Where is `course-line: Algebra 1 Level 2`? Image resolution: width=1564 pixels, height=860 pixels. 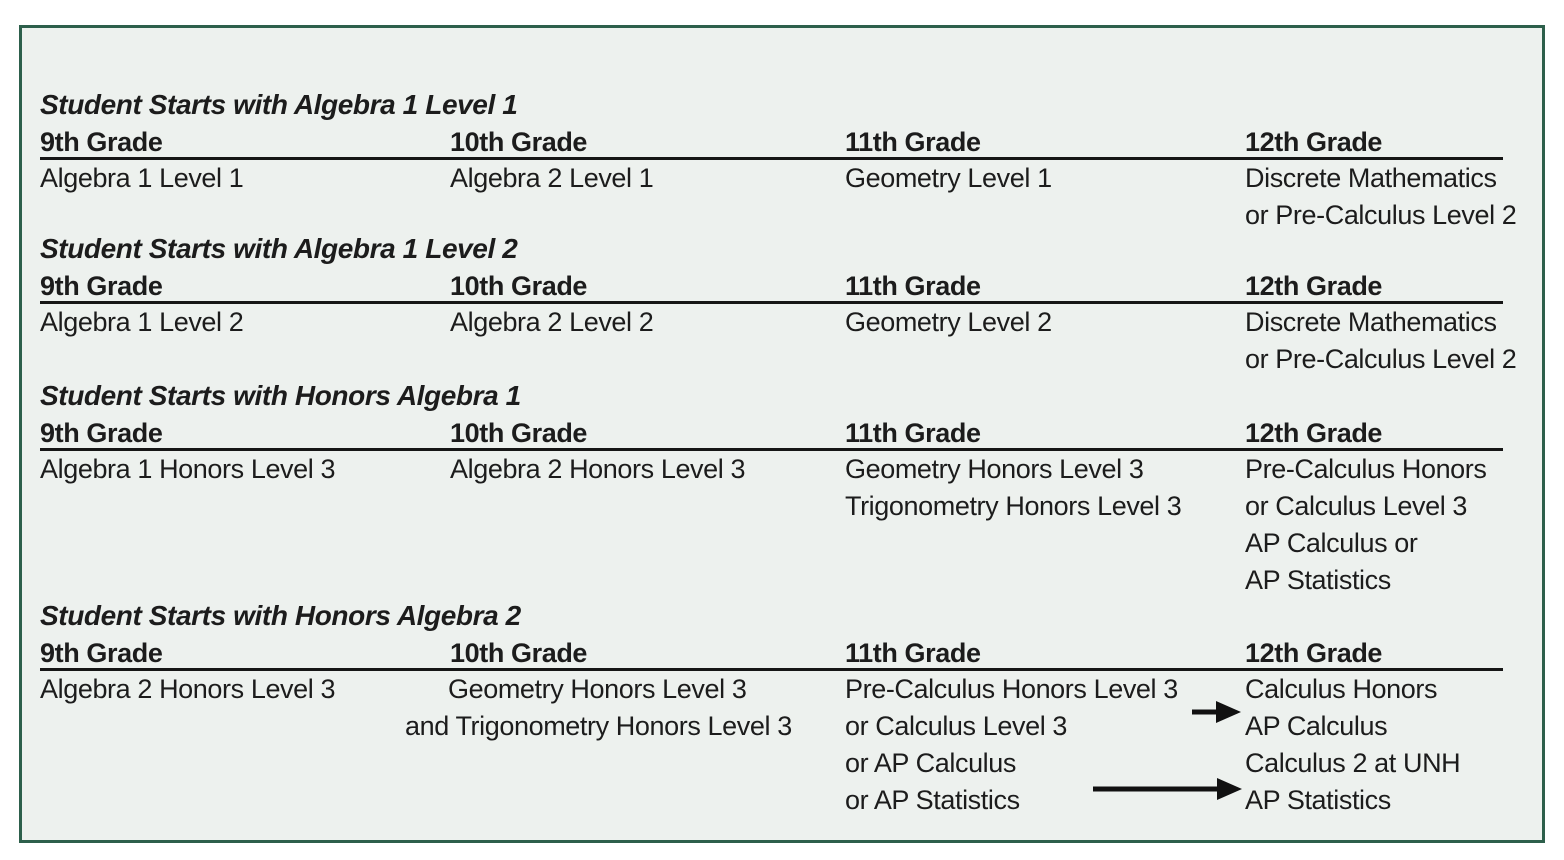
course-line: Algebra 1 Level 2 is located at coordinates (142, 322).